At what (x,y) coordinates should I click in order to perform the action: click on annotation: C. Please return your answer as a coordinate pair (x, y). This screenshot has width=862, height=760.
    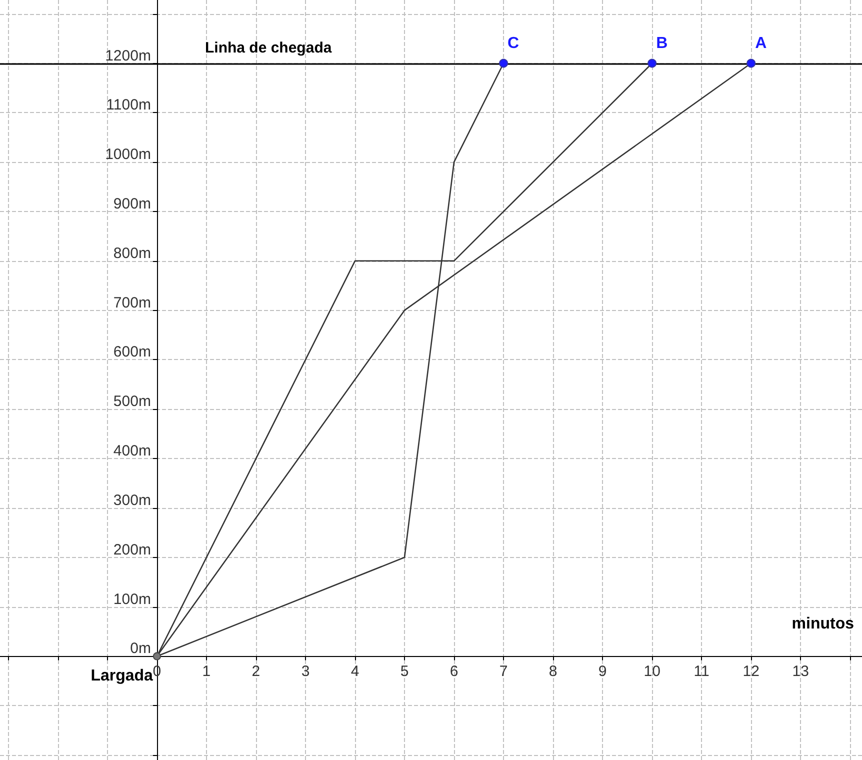
    Looking at the image, I should click on (514, 43).